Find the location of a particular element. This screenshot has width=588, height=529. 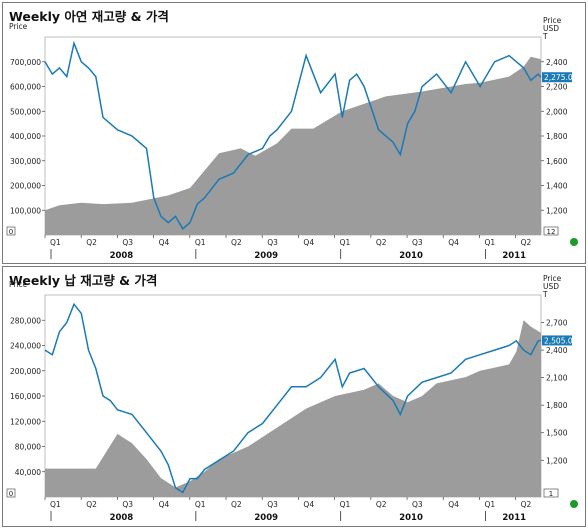

left-tick-label: 500,000 is located at coordinates (25, 111).